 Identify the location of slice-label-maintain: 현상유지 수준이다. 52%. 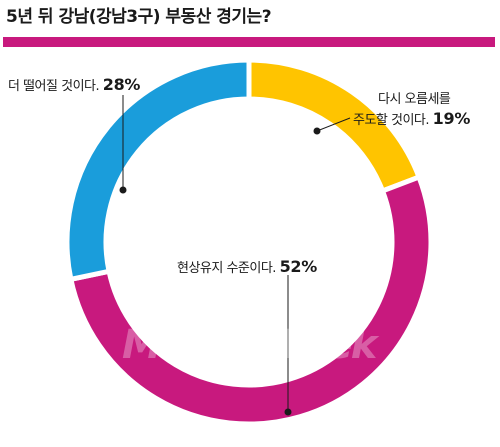
(247, 266).